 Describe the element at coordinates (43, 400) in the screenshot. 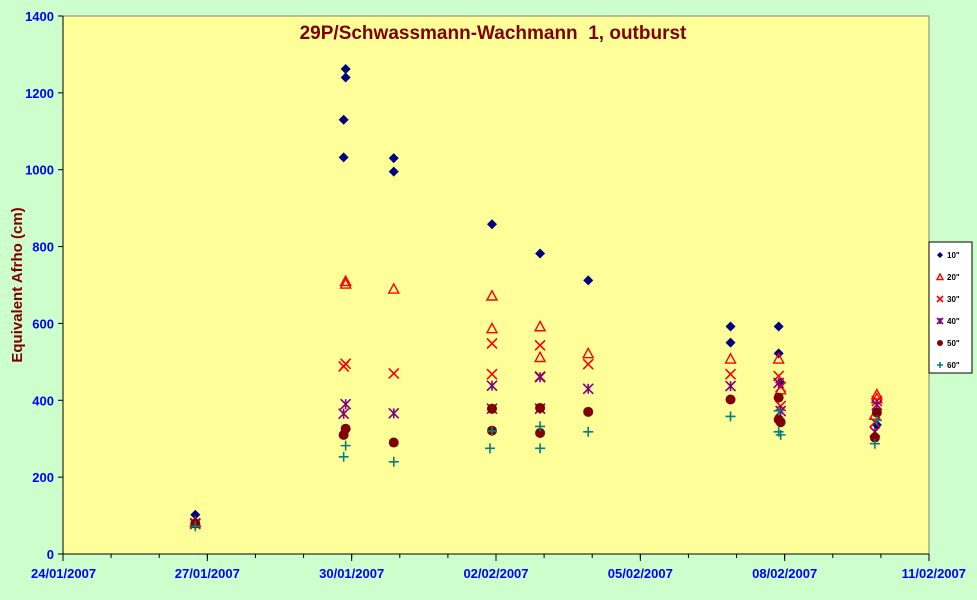

I see `y-tick-label: 400` at that location.